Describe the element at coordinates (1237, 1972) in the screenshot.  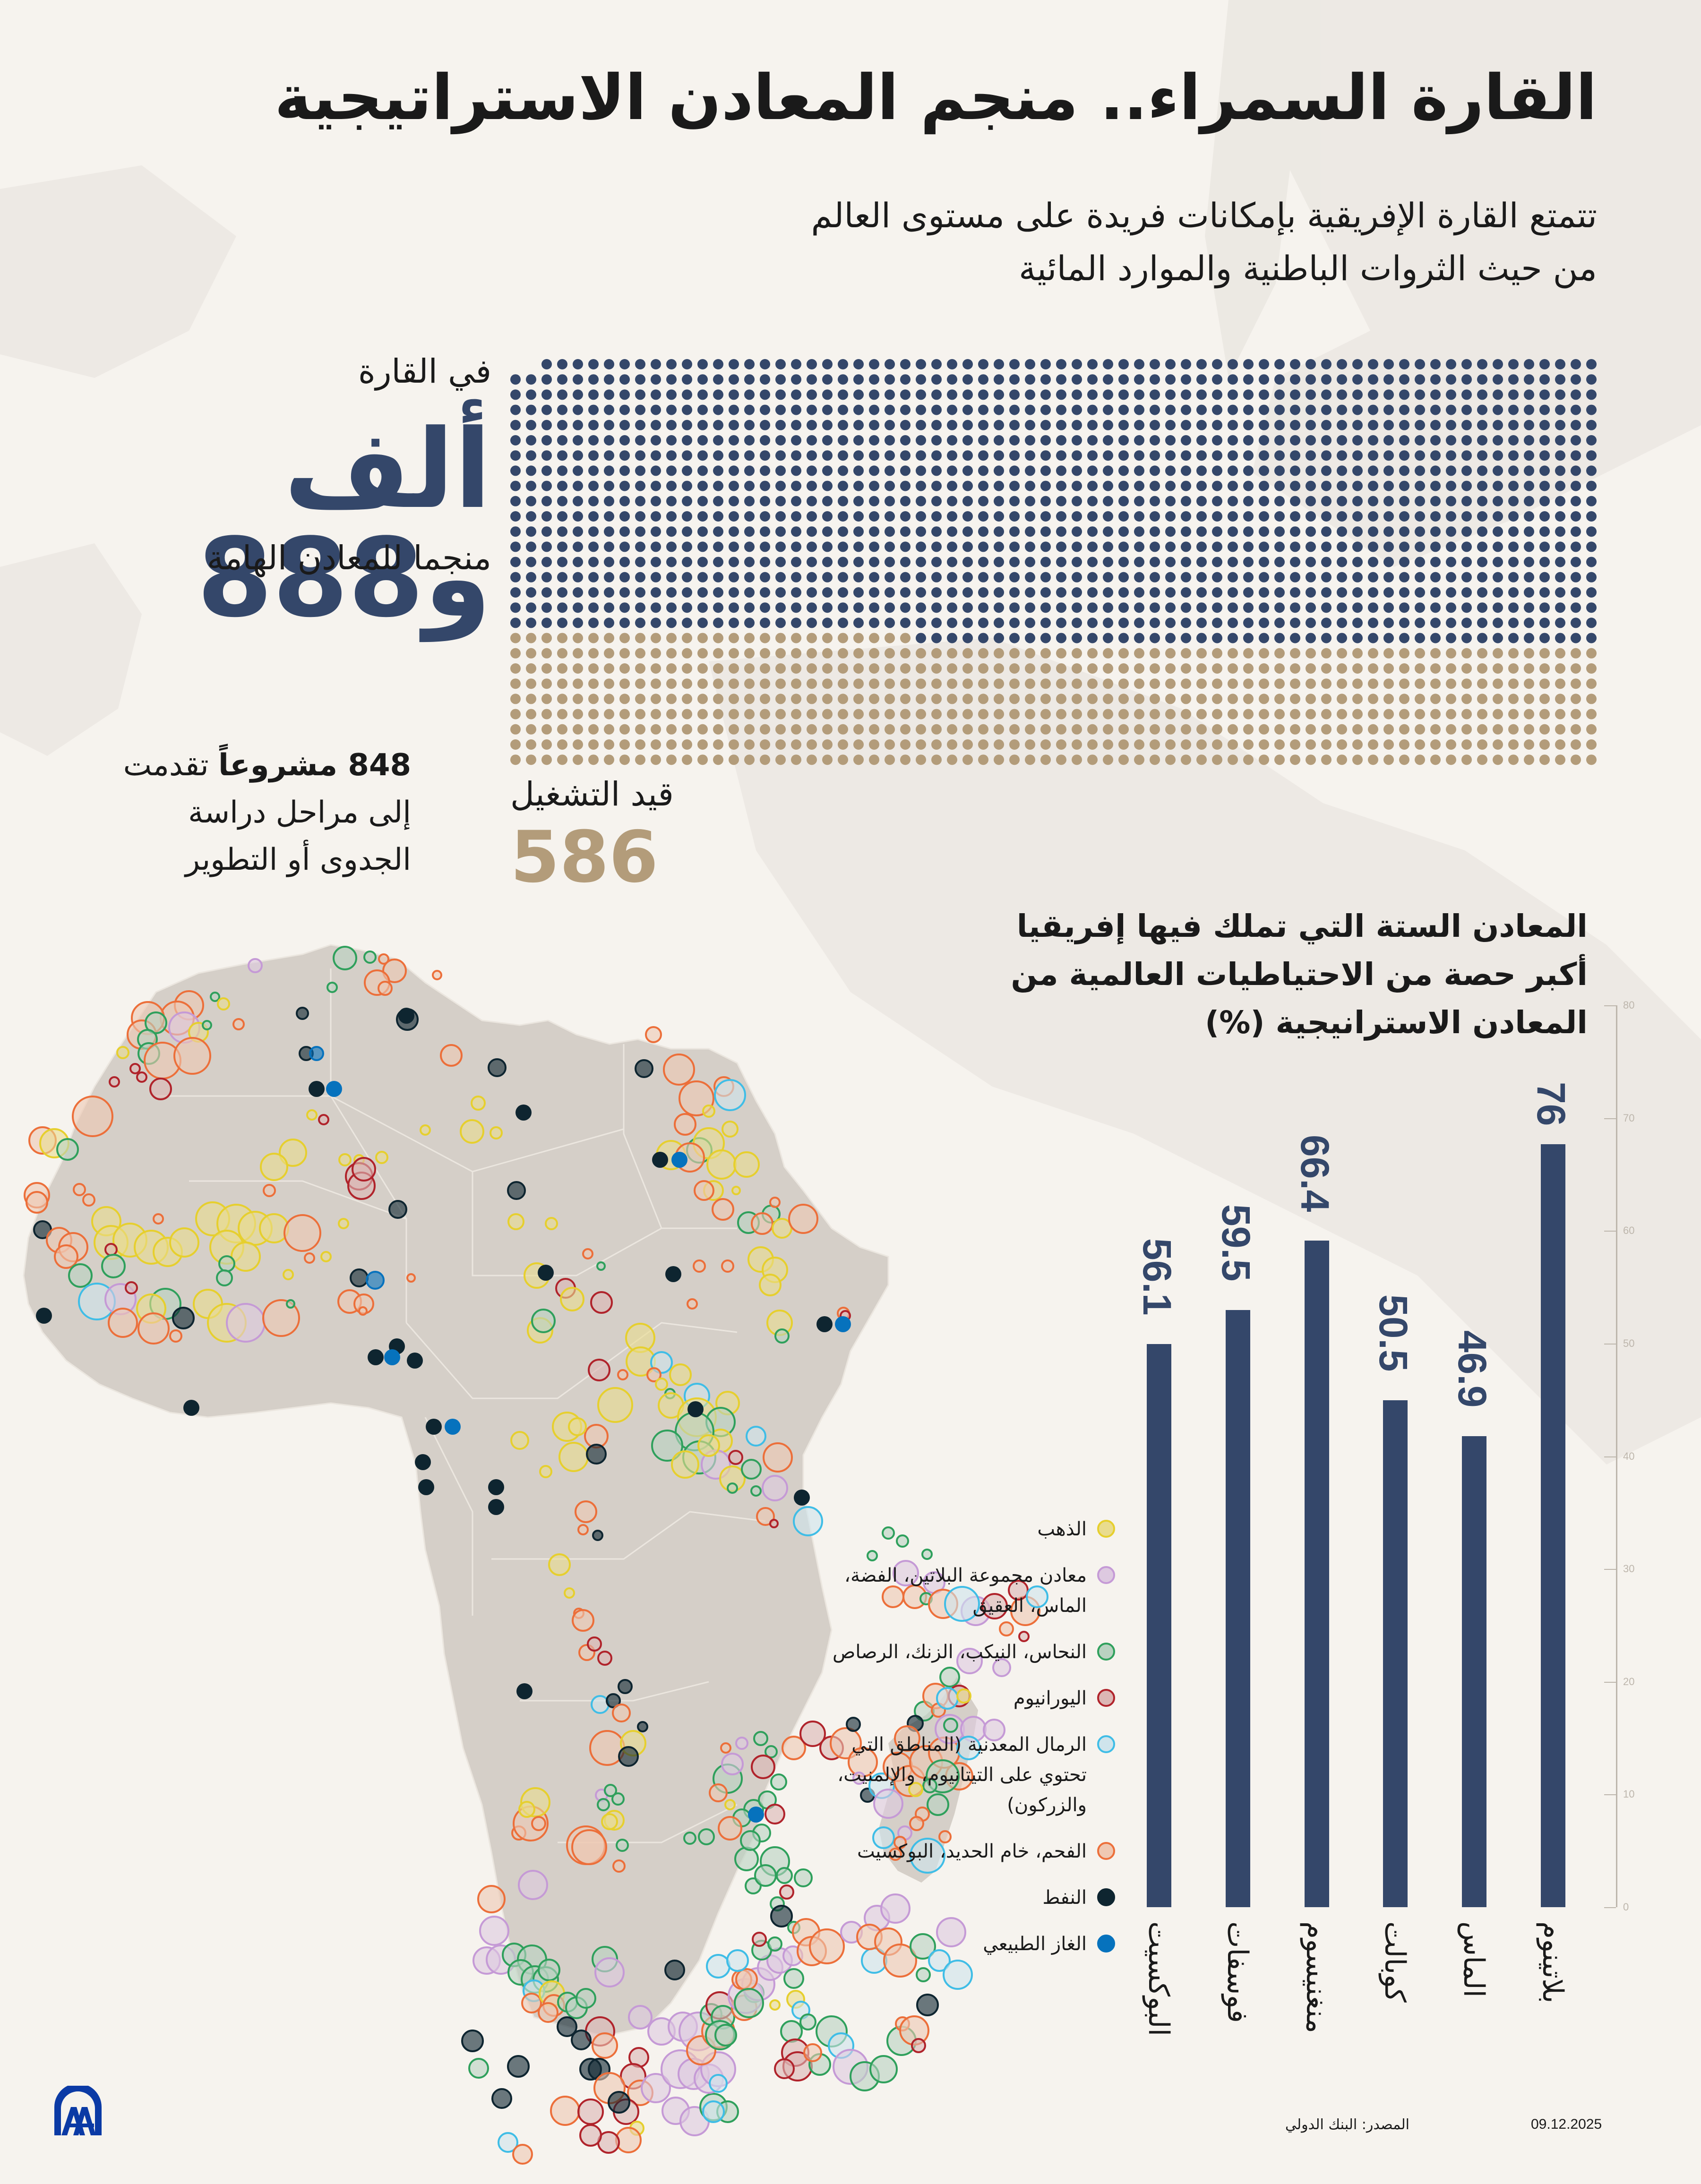
I see `bar-category-label: فوسفات` at that location.